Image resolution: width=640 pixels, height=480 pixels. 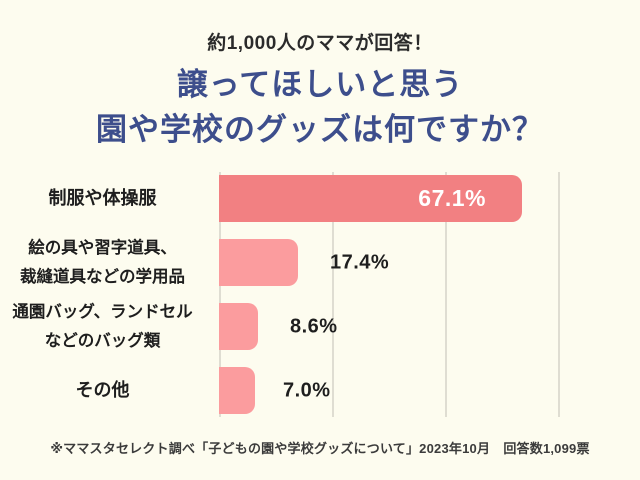 I want to click on respondents-banner: 約1,000人のママが回答！, so click(x=320, y=43).